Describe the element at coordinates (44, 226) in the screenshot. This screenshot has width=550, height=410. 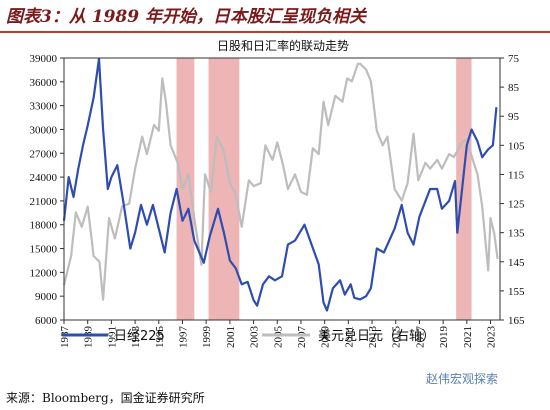
I see `left-tick-label: 18000` at that location.